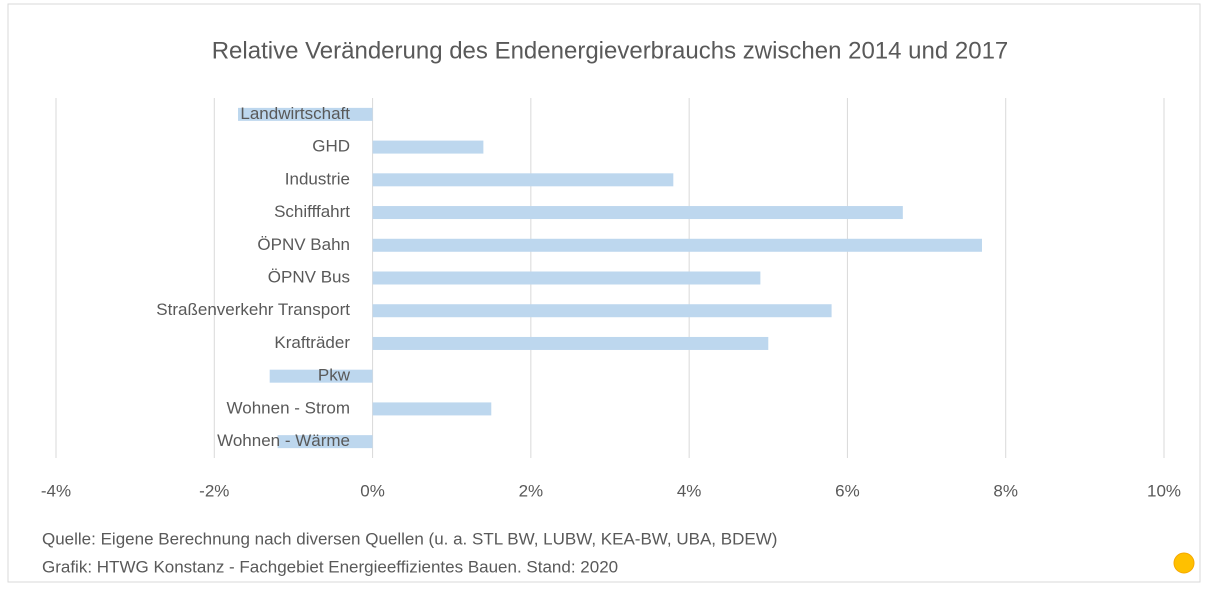 The width and height of the screenshot is (1208, 591). I want to click on y-tick-label: GHD, so click(331, 146).